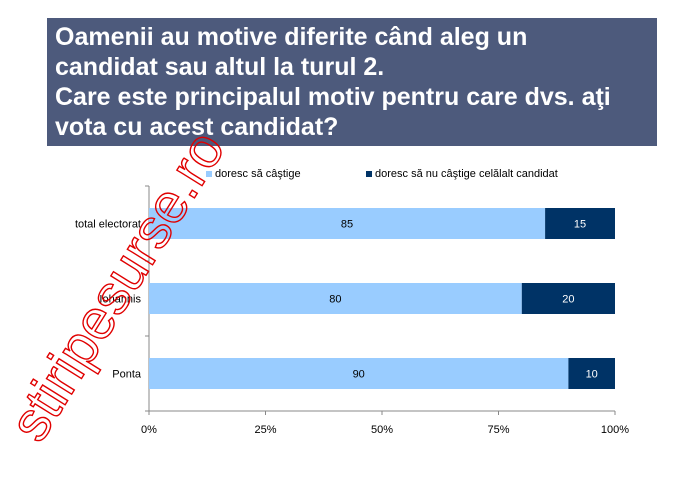 This screenshot has height=490, width=692. What do you see at coordinates (220, 67) in the screenshot?
I see `title-line-2: candidat sau altul la turul 2.` at bounding box center [220, 67].